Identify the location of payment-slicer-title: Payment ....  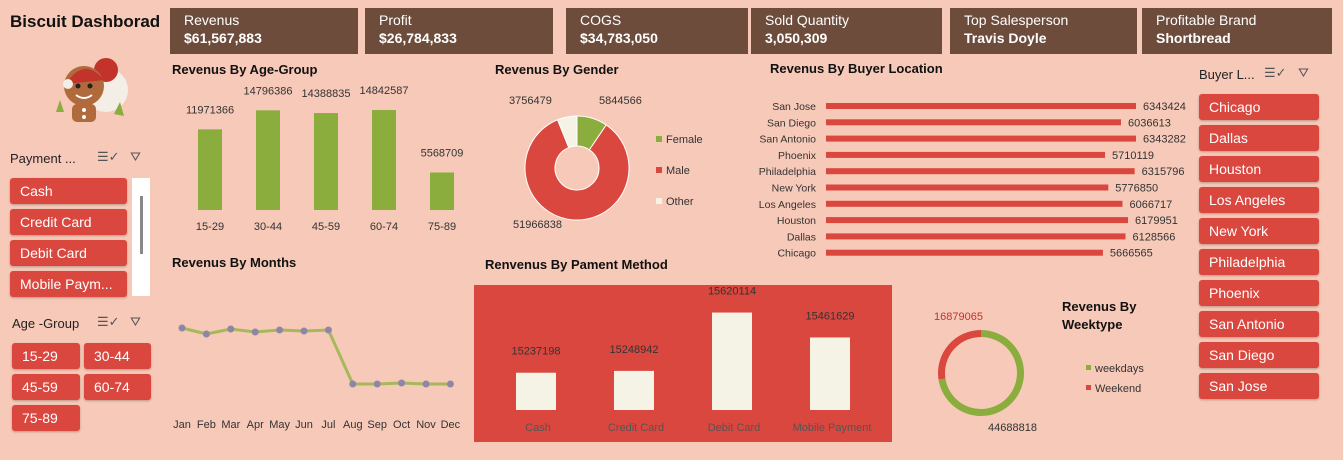
(43, 158).